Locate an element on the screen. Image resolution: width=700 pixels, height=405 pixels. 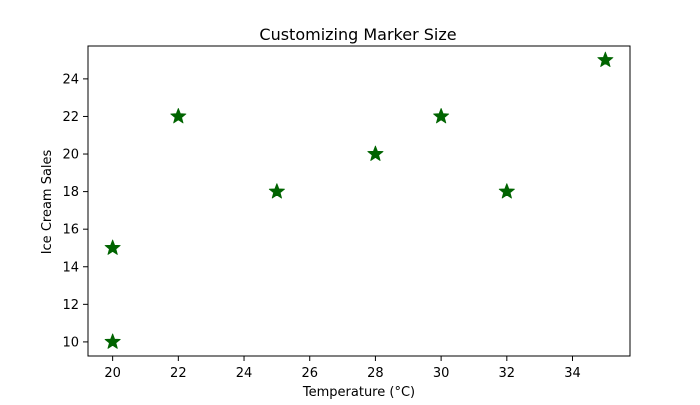
x-axis-label: Temperature (°C) is located at coordinates (358, 392).